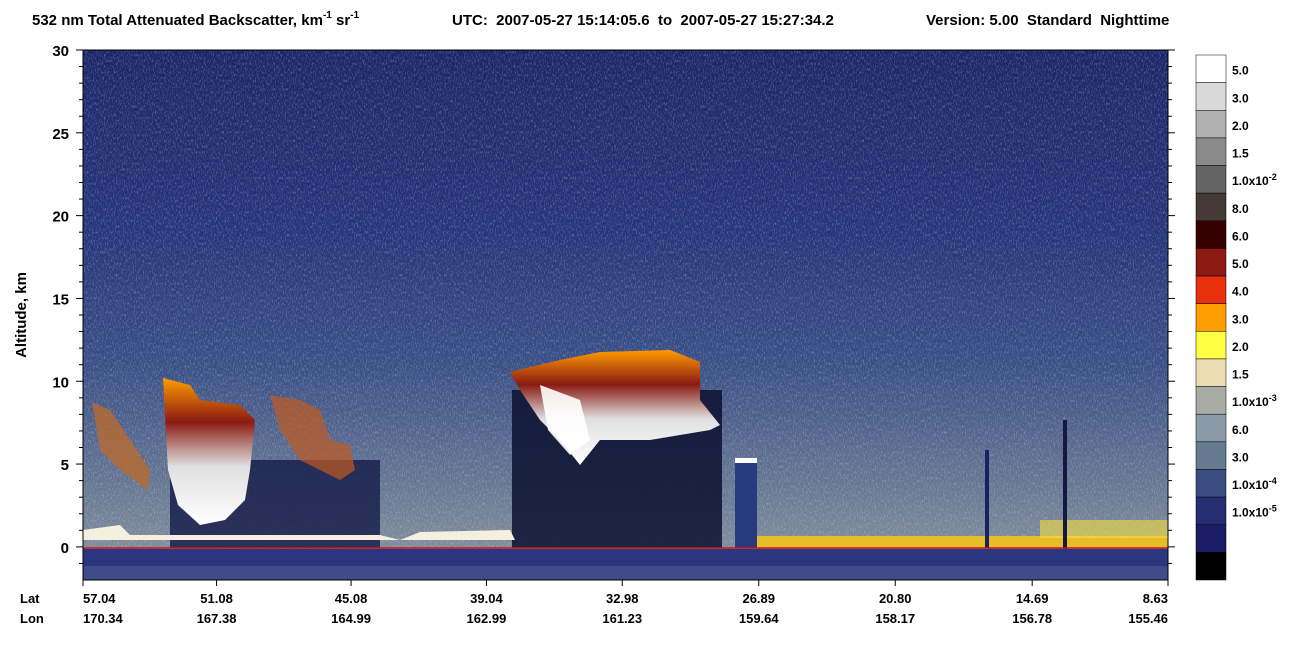 The width and height of the screenshot is (1300, 672). I want to click on colorbar-label-exponent: -5, so click(1273, 509).